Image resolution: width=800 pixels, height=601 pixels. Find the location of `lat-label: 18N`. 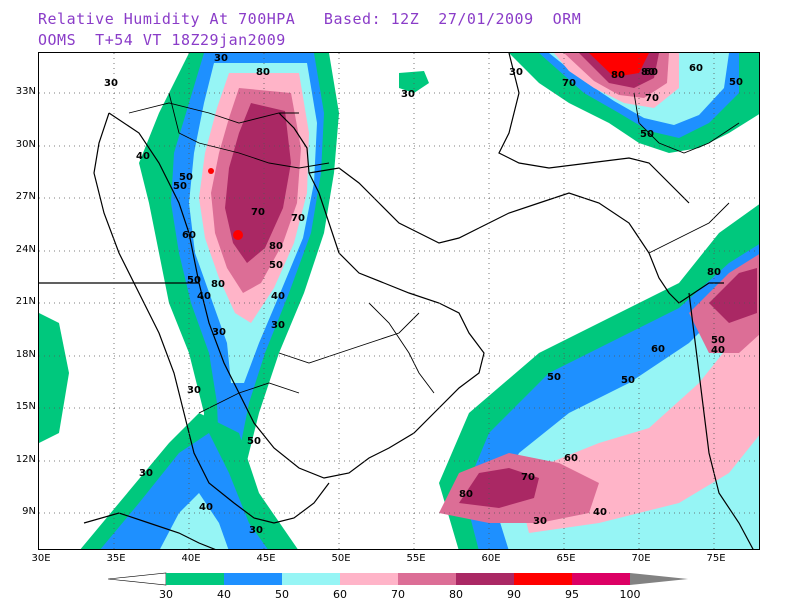

lat-label: 18N is located at coordinates (25, 354).